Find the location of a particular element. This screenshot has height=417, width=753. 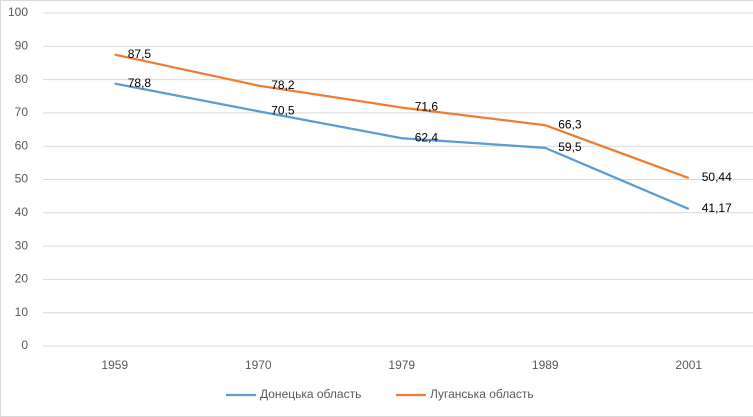

y-tick-label: 60 is located at coordinates (22, 145).